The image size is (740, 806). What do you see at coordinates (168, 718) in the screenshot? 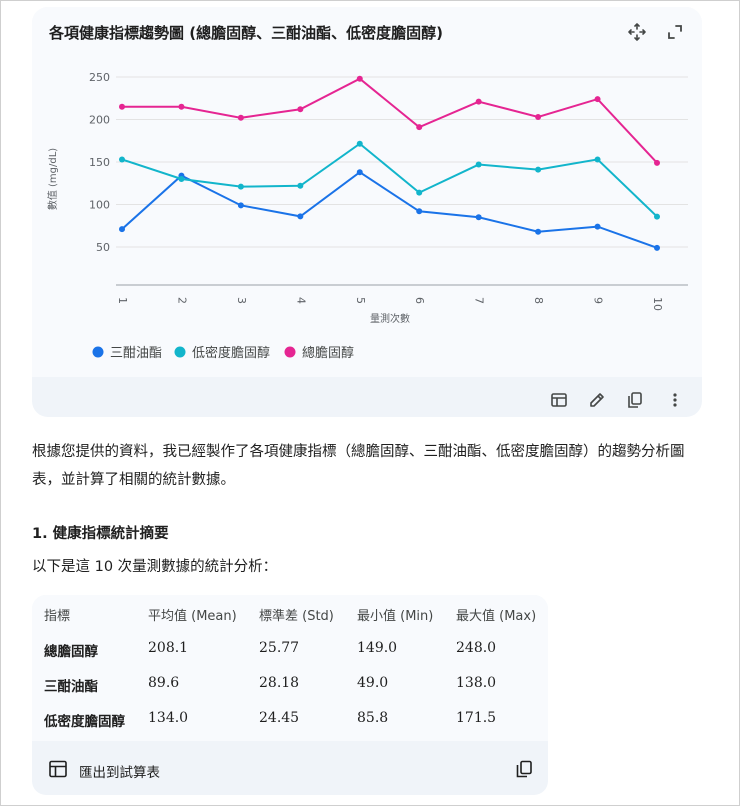
I see `table-cell: 134.0` at bounding box center [168, 718].